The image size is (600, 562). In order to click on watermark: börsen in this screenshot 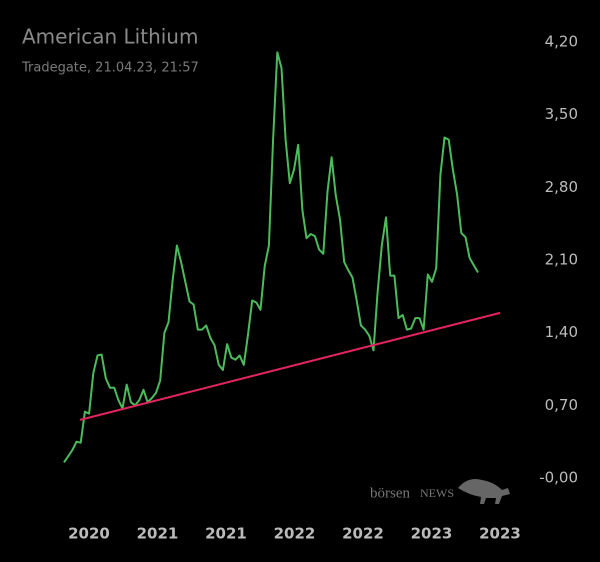, I will do `click(390, 493)`.